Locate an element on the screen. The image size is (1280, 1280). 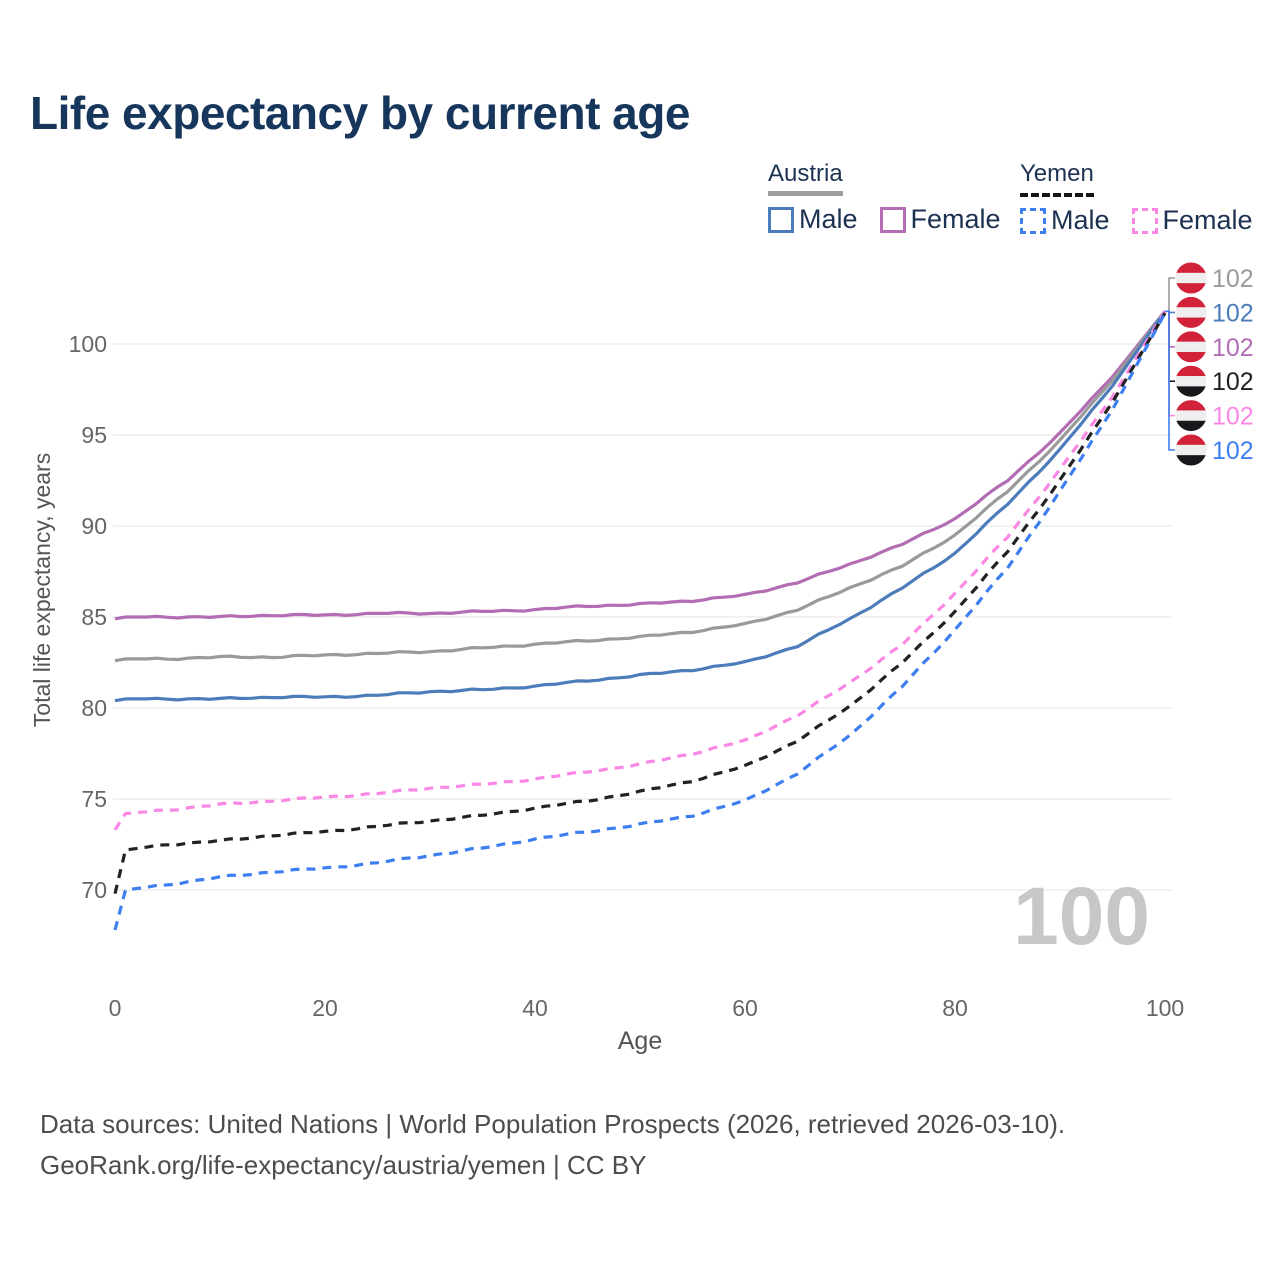
legend-items-austria: Male Female is located at coordinates (895, 219).